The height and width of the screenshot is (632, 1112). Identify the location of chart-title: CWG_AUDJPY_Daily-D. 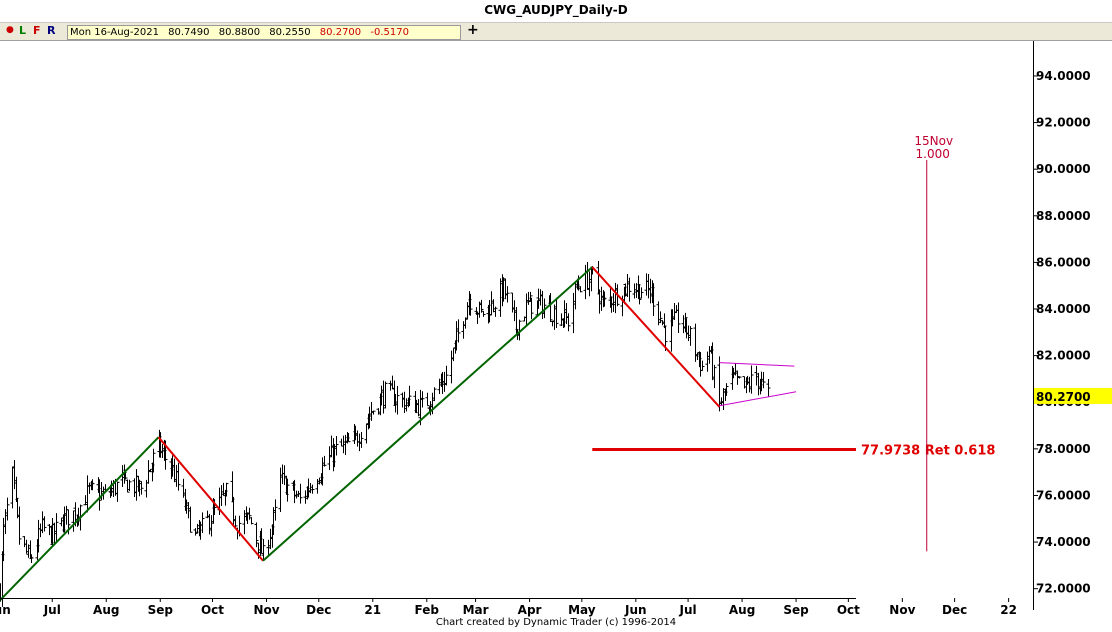
(556, 10).